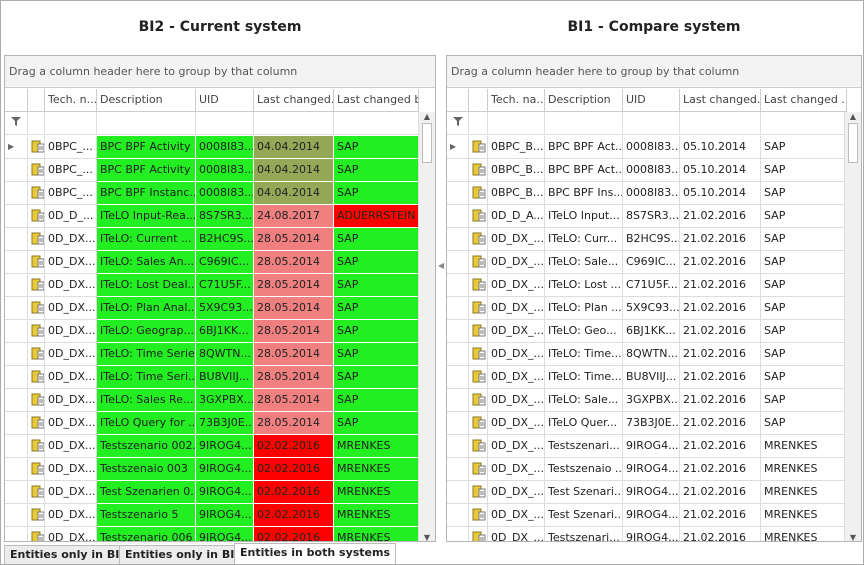 The height and width of the screenshot is (565, 864). What do you see at coordinates (146, 515) in the screenshot?
I see `grid-cell: Testszenario 5` at bounding box center [146, 515].